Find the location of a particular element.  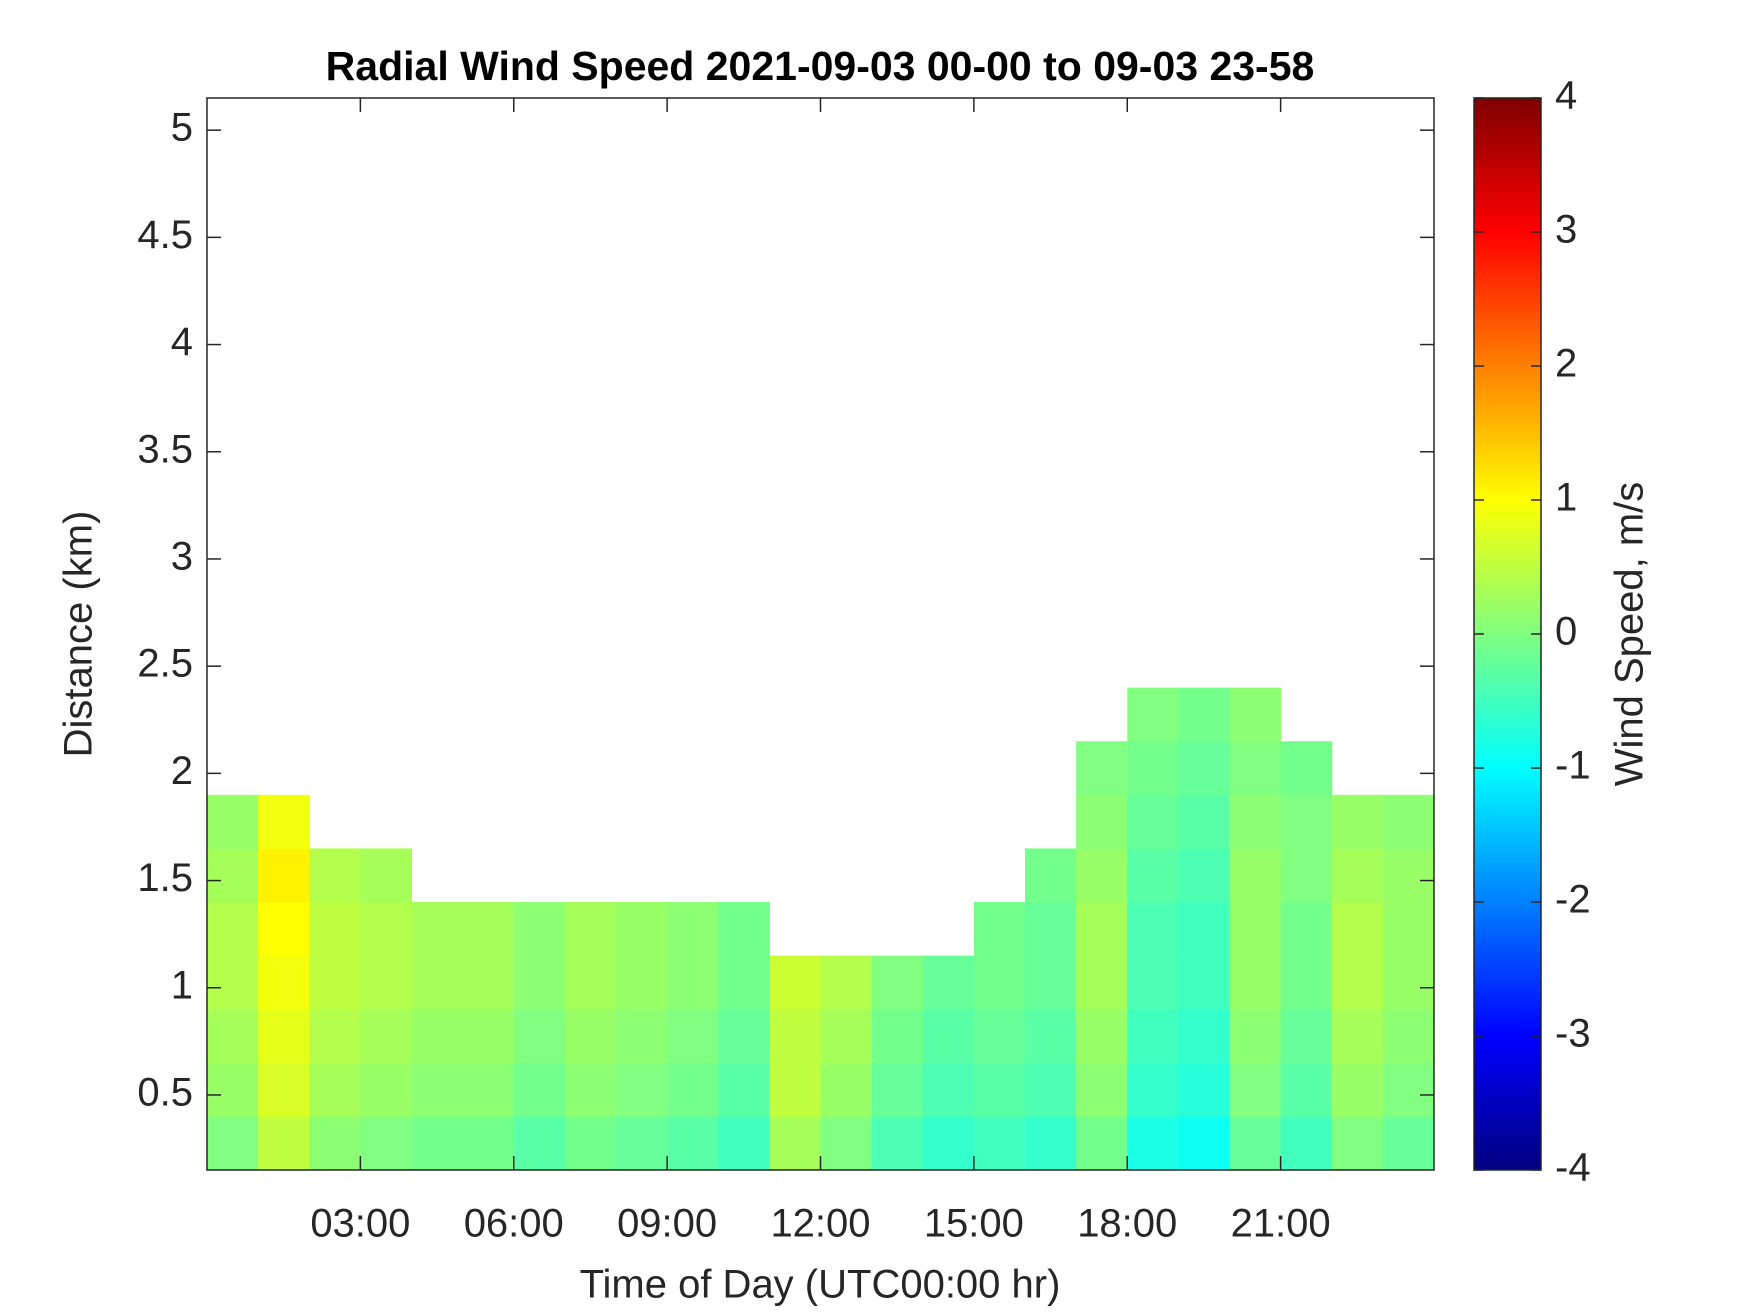

colorbar-tick-label: -1 is located at coordinates (1573, 766).